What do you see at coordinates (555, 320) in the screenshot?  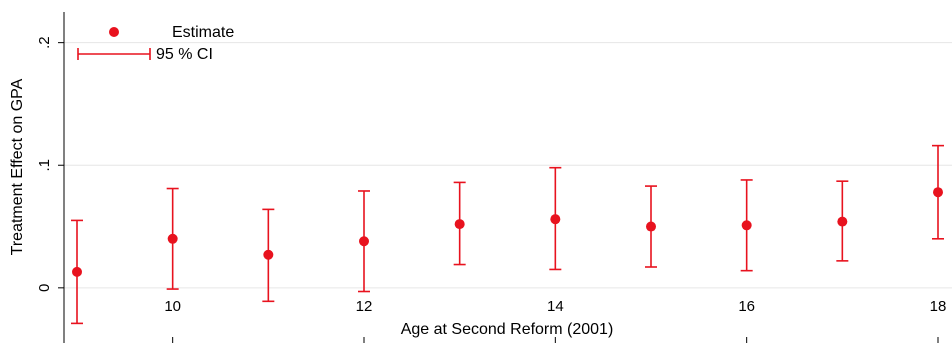 I see `x-ticks: 10 12 14 16 18` at bounding box center [555, 320].